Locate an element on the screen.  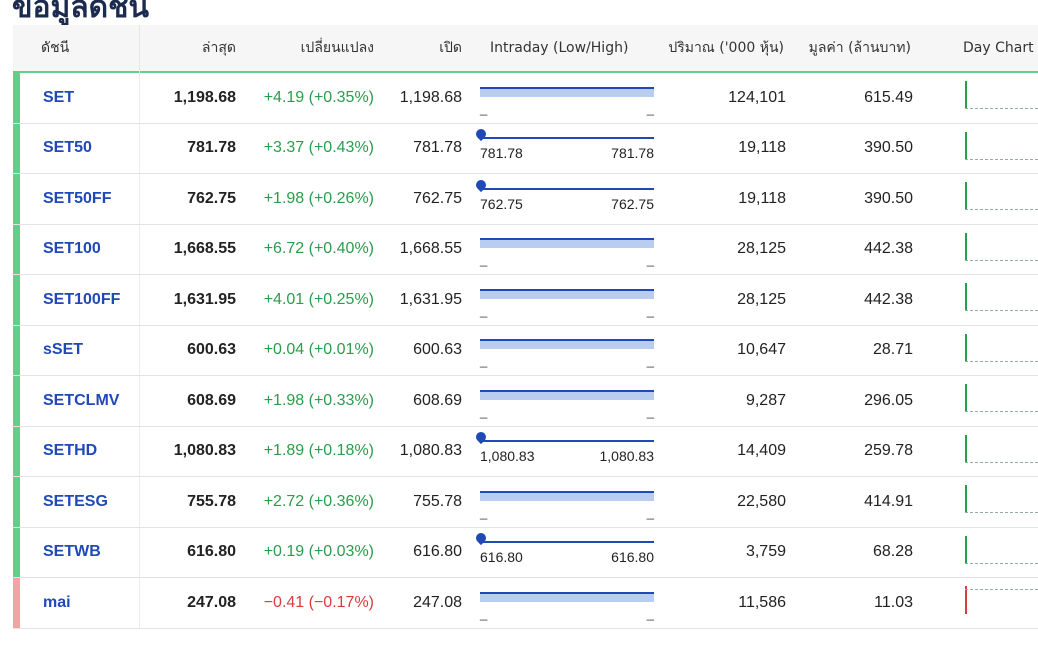
index-name-link: SET50FF is located at coordinates (77, 198).